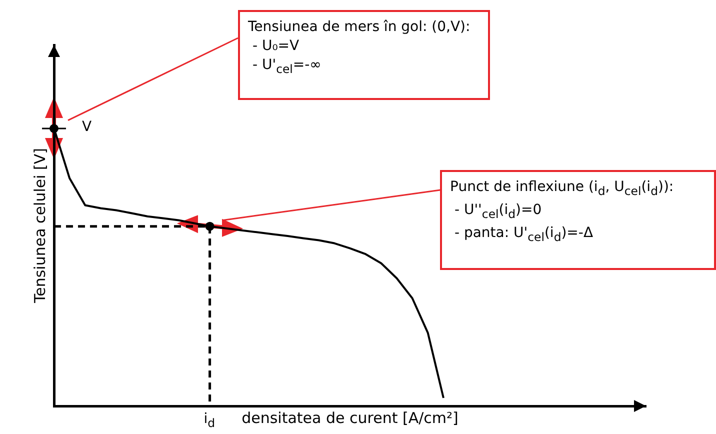 Image resolution: width=716 pixels, height=434 pixels. I want to click on callout-box: Tensiunea de mers în gol: (0,V): - U₀=V - U'$_{cel}$=-∞, so click(364, 55).